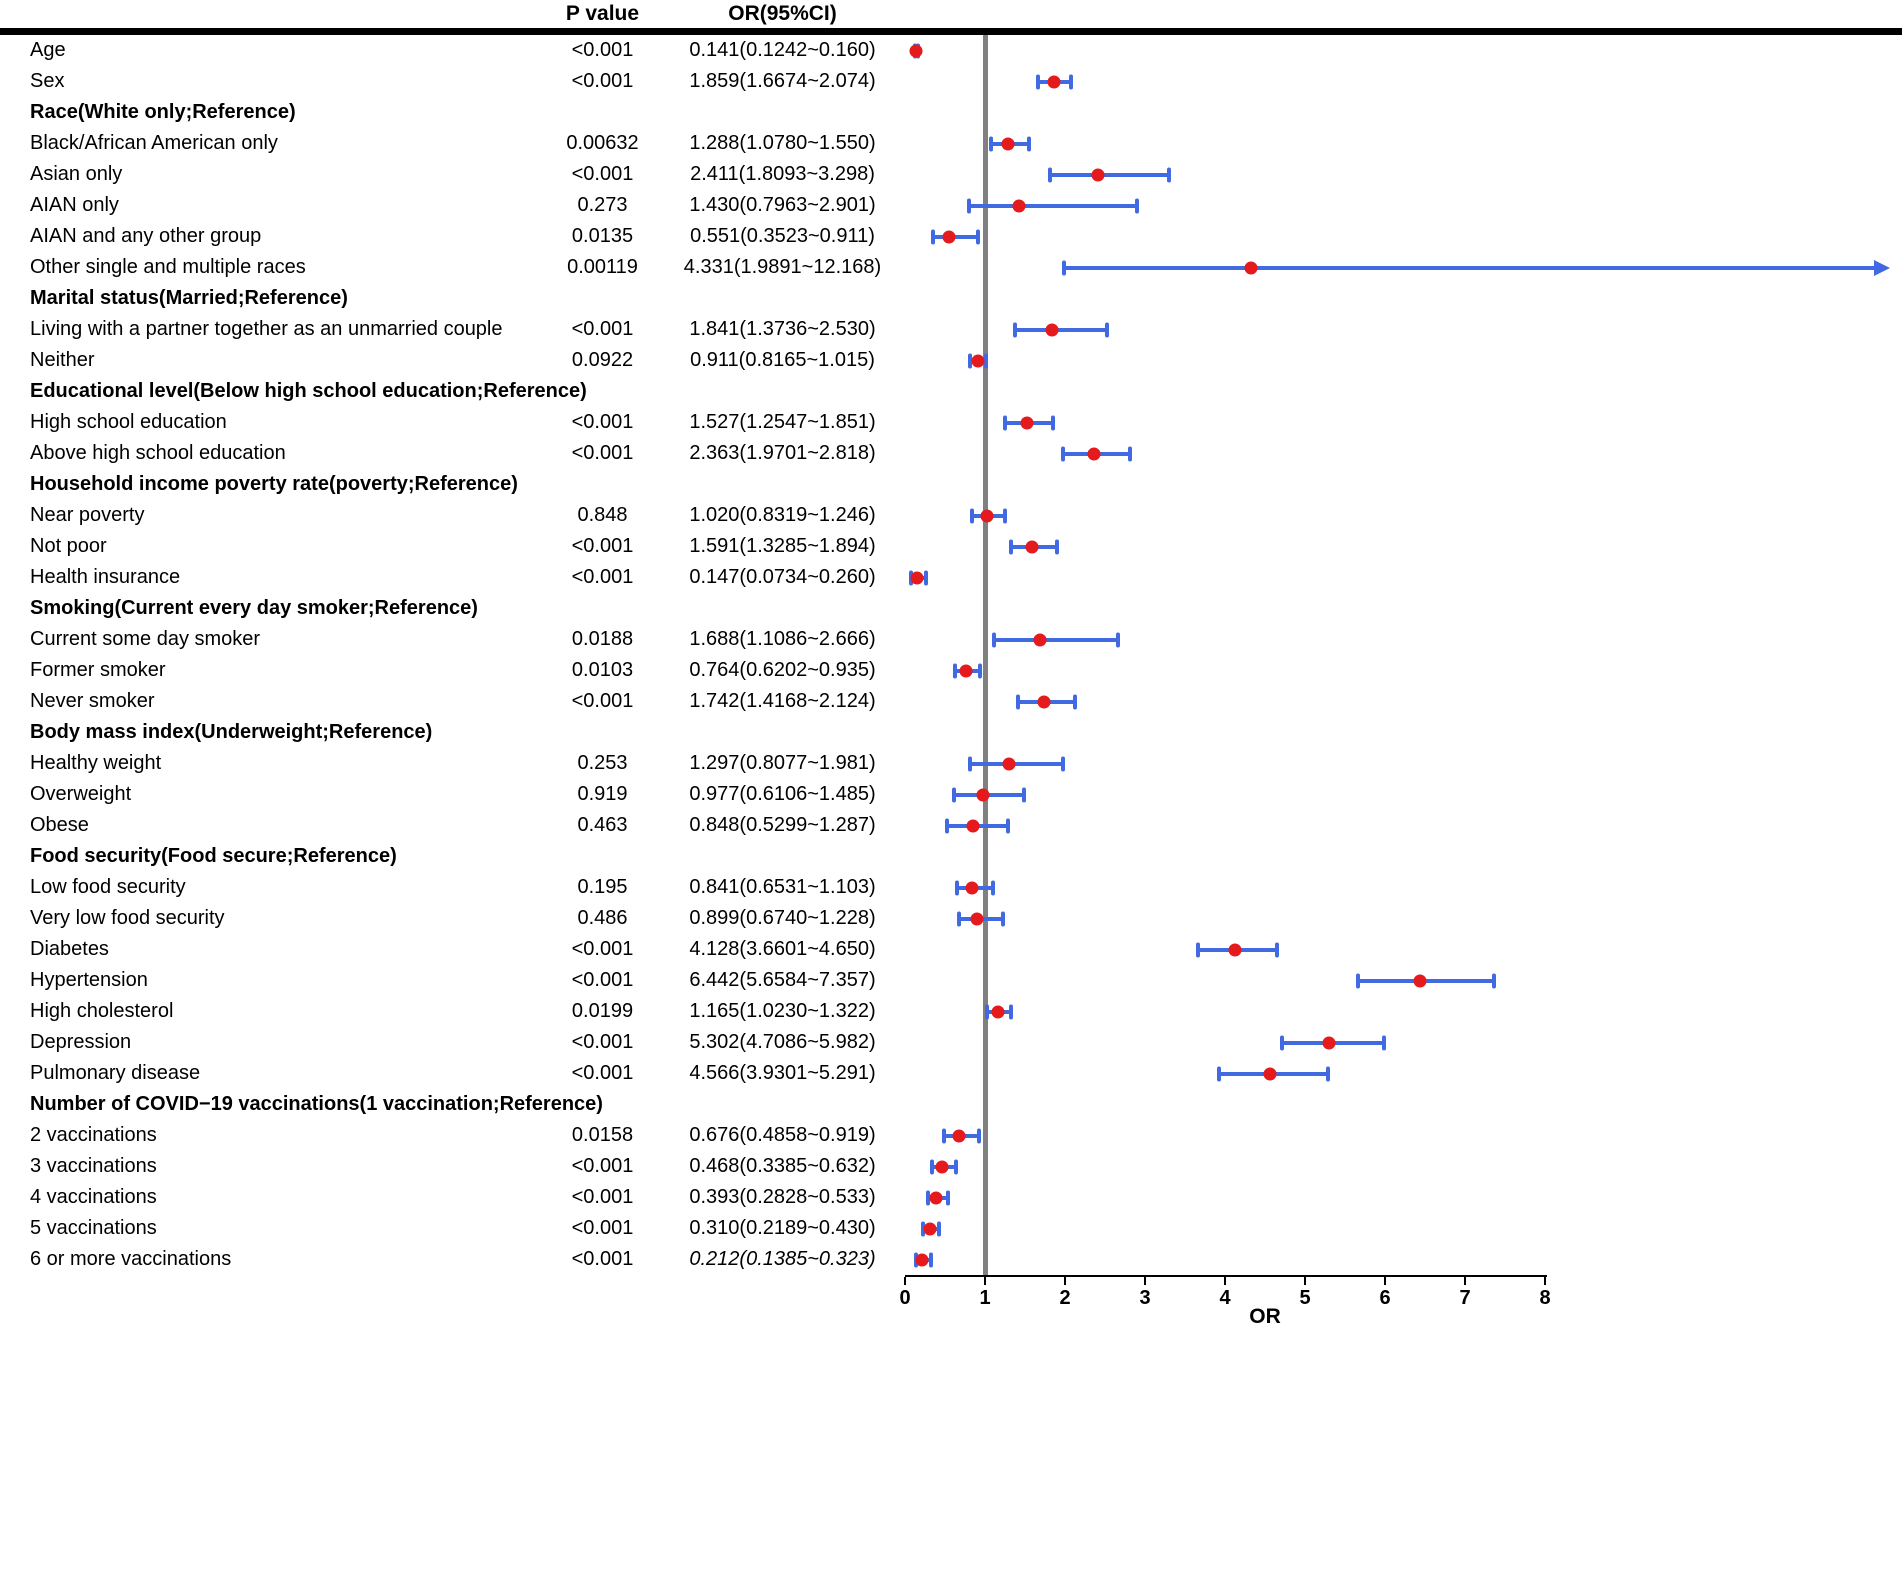 Image resolution: width=1902 pixels, height=1585 pixels. I want to click on column-header-p-value: P value, so click(602, 13).